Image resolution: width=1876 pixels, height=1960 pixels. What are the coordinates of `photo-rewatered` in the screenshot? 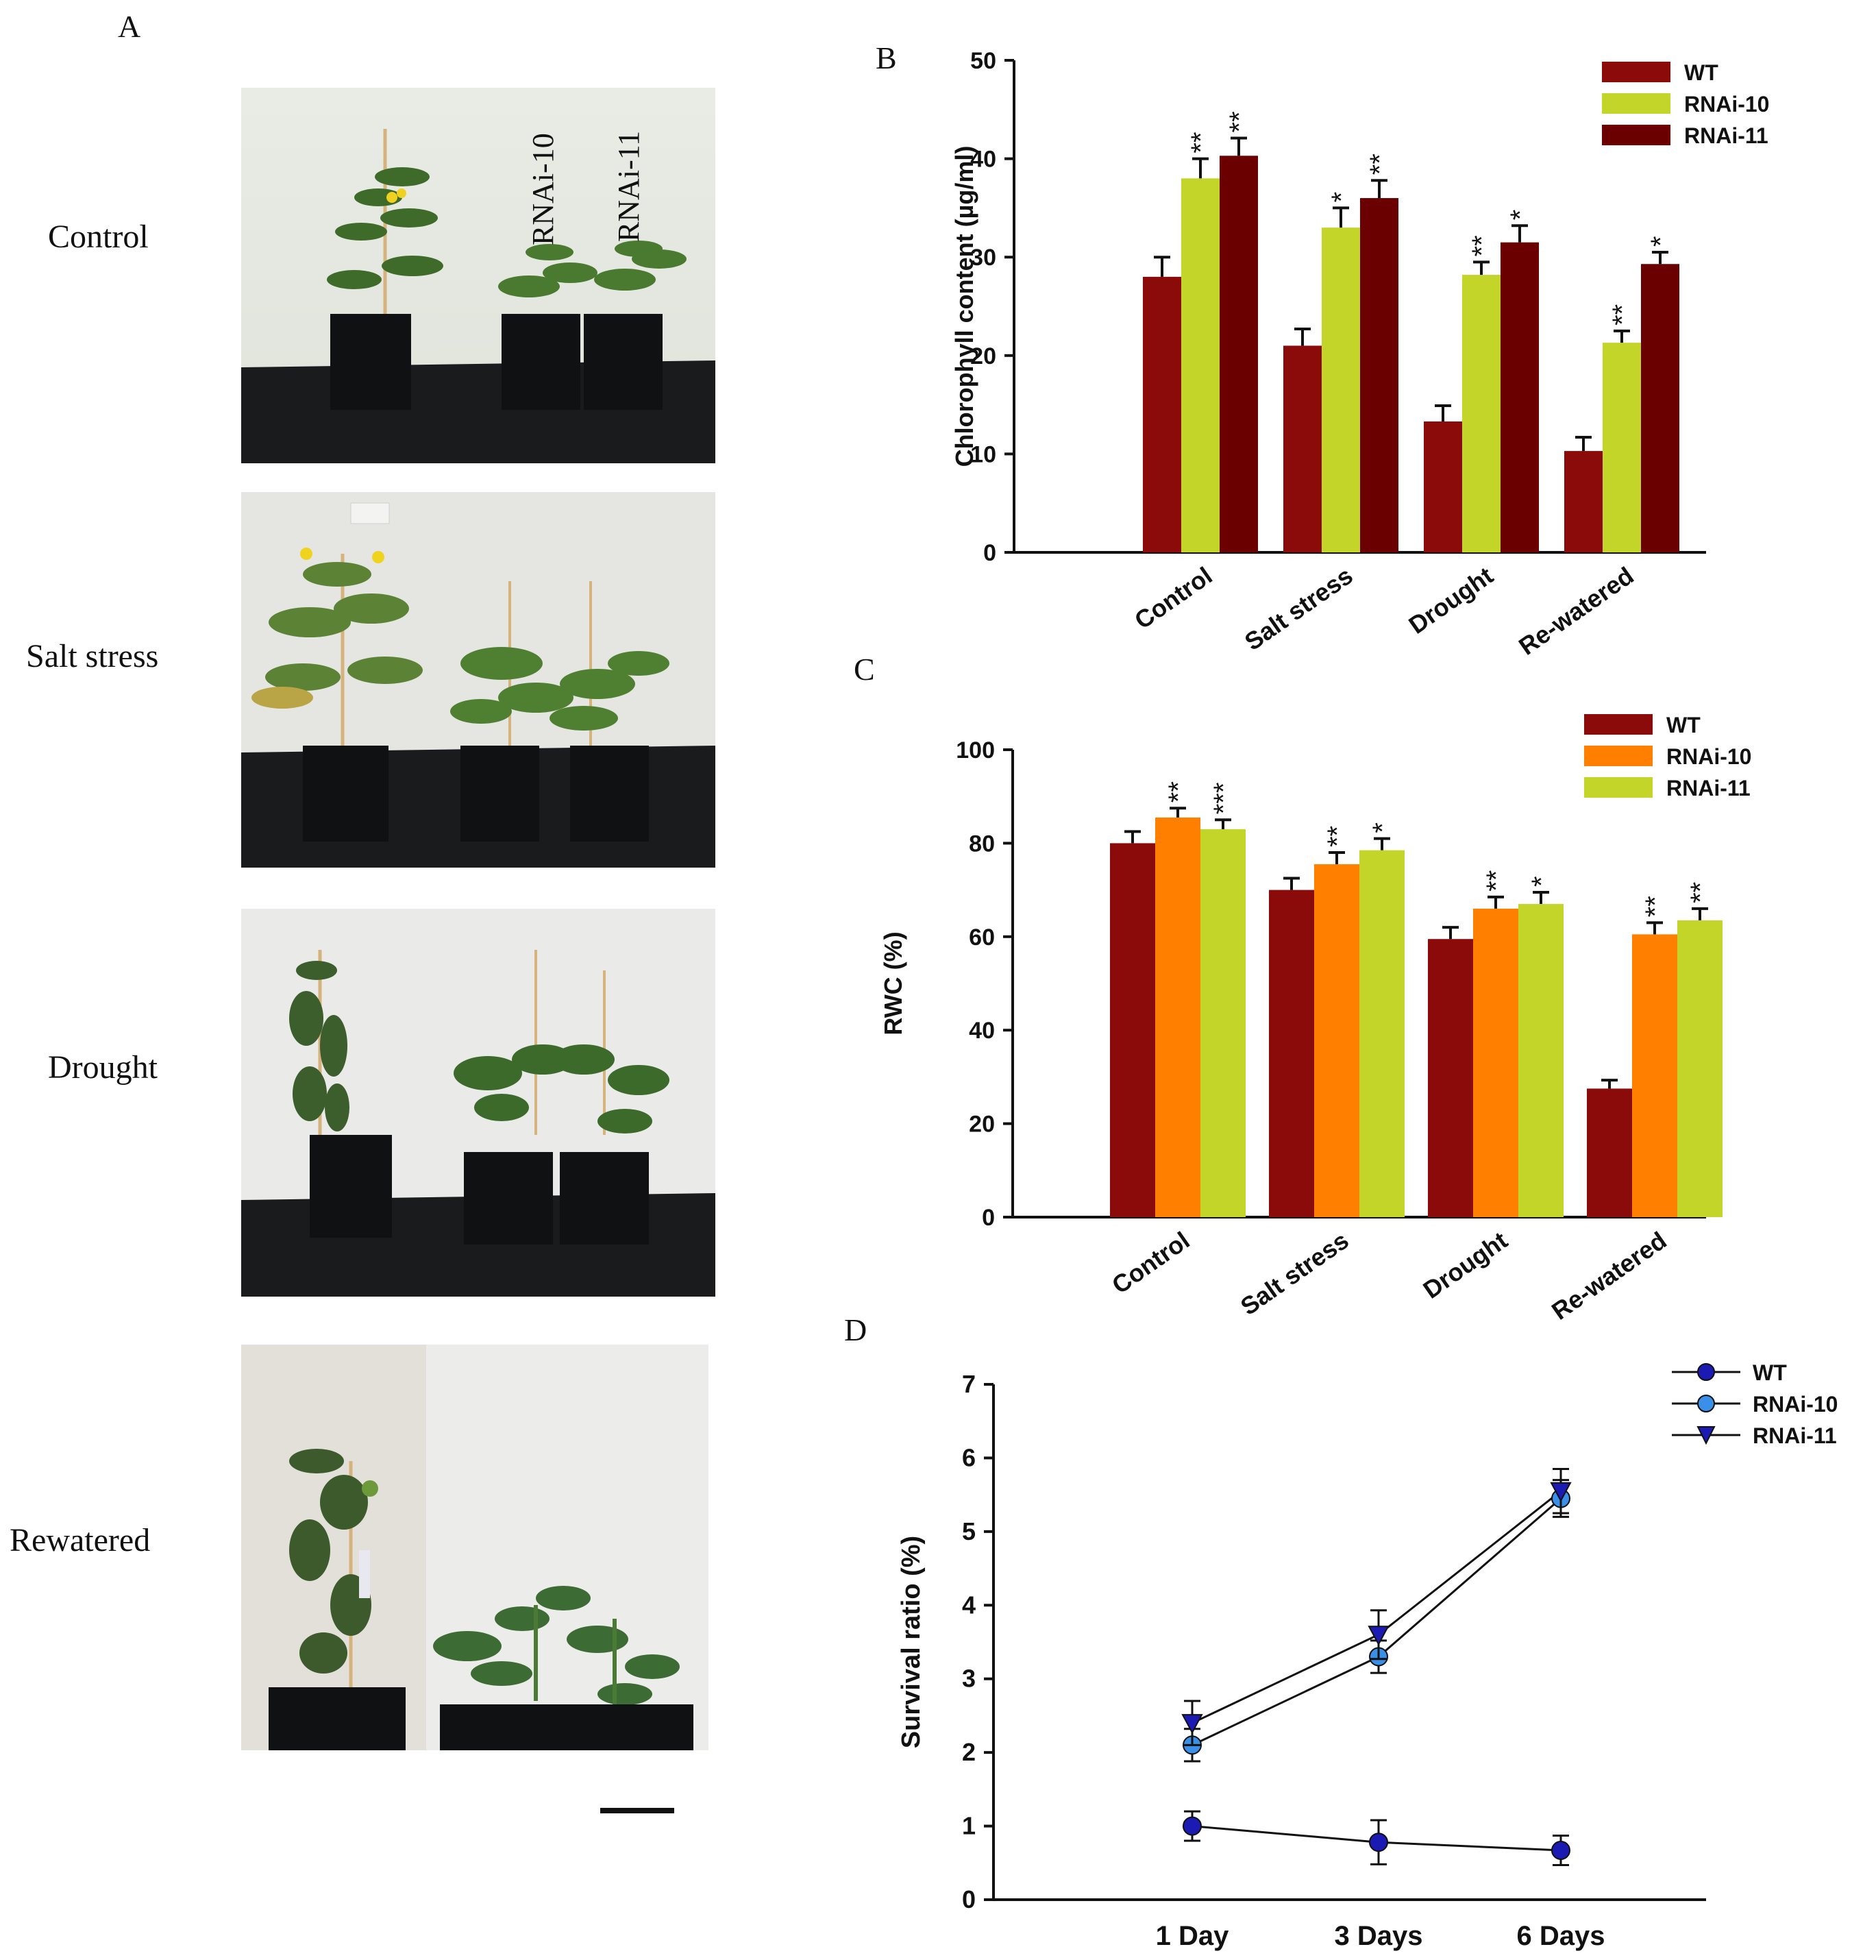 It's located at (474, 1547).